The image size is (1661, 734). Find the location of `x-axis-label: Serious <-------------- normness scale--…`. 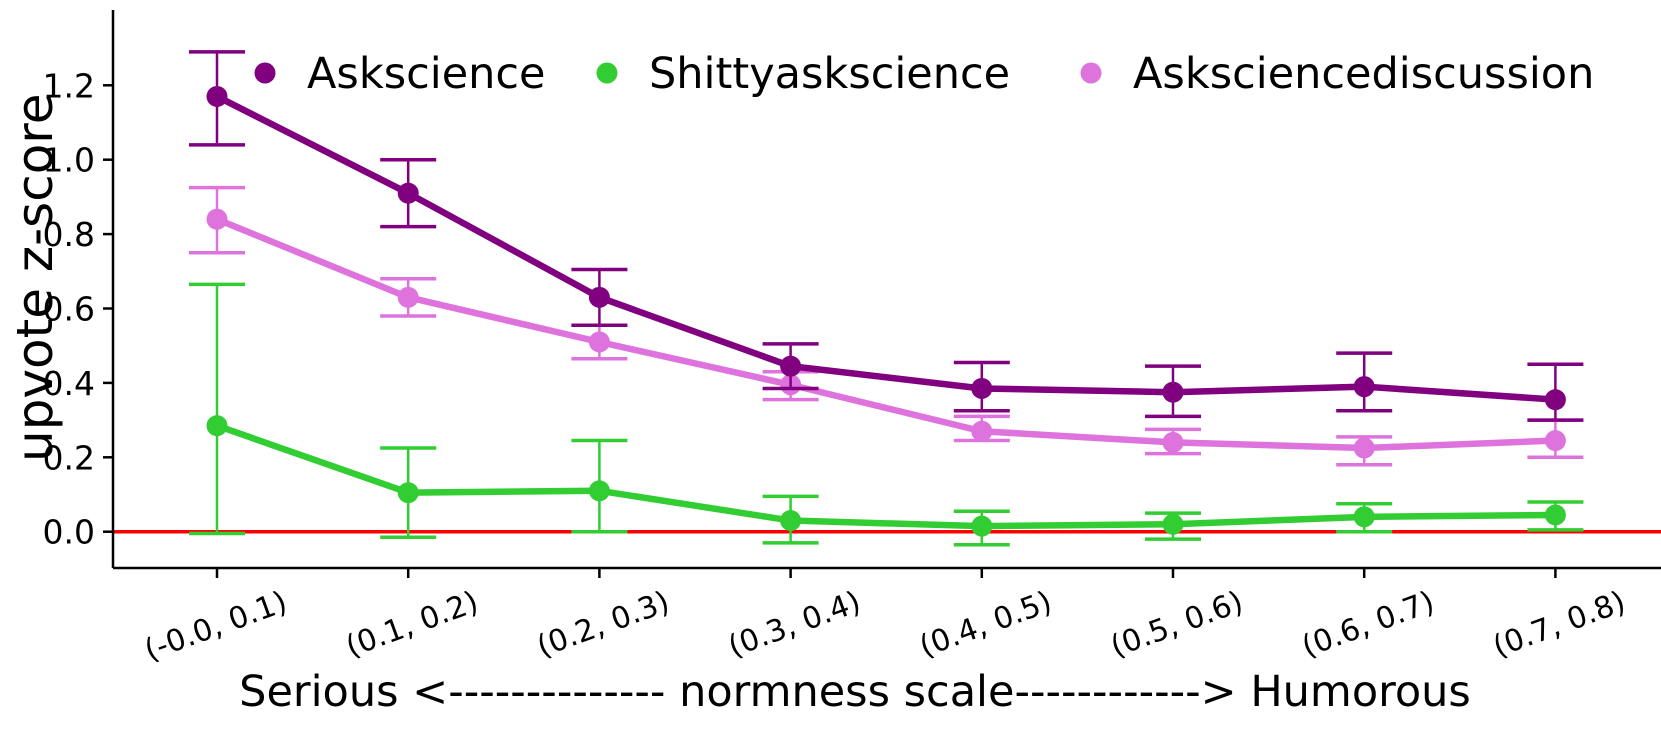

x-axis-label: Serious <-------------- normness scale--… is located at coordinates (855, 692).